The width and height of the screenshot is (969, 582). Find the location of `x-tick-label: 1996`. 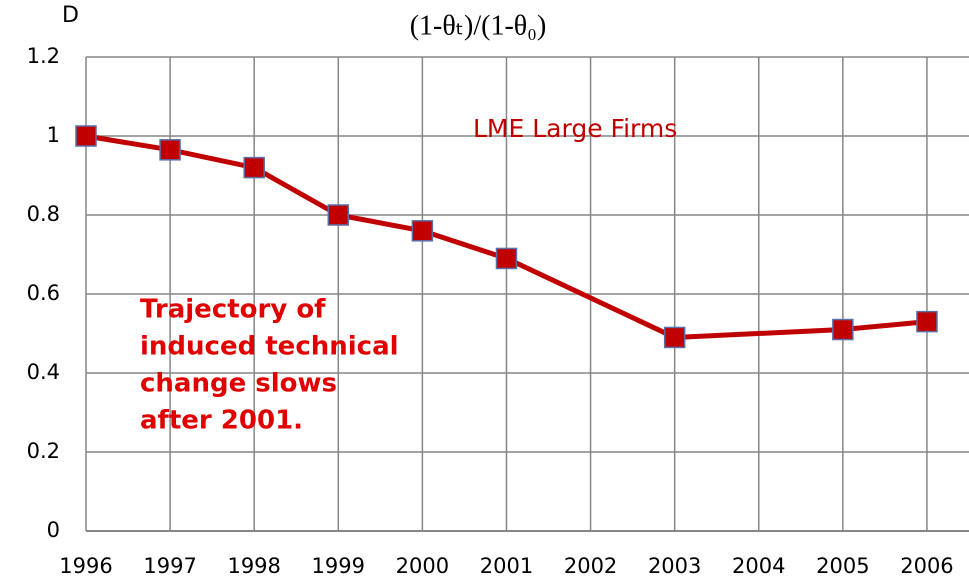

x-tick-label: 1996 is located at coordinates (85, 566).